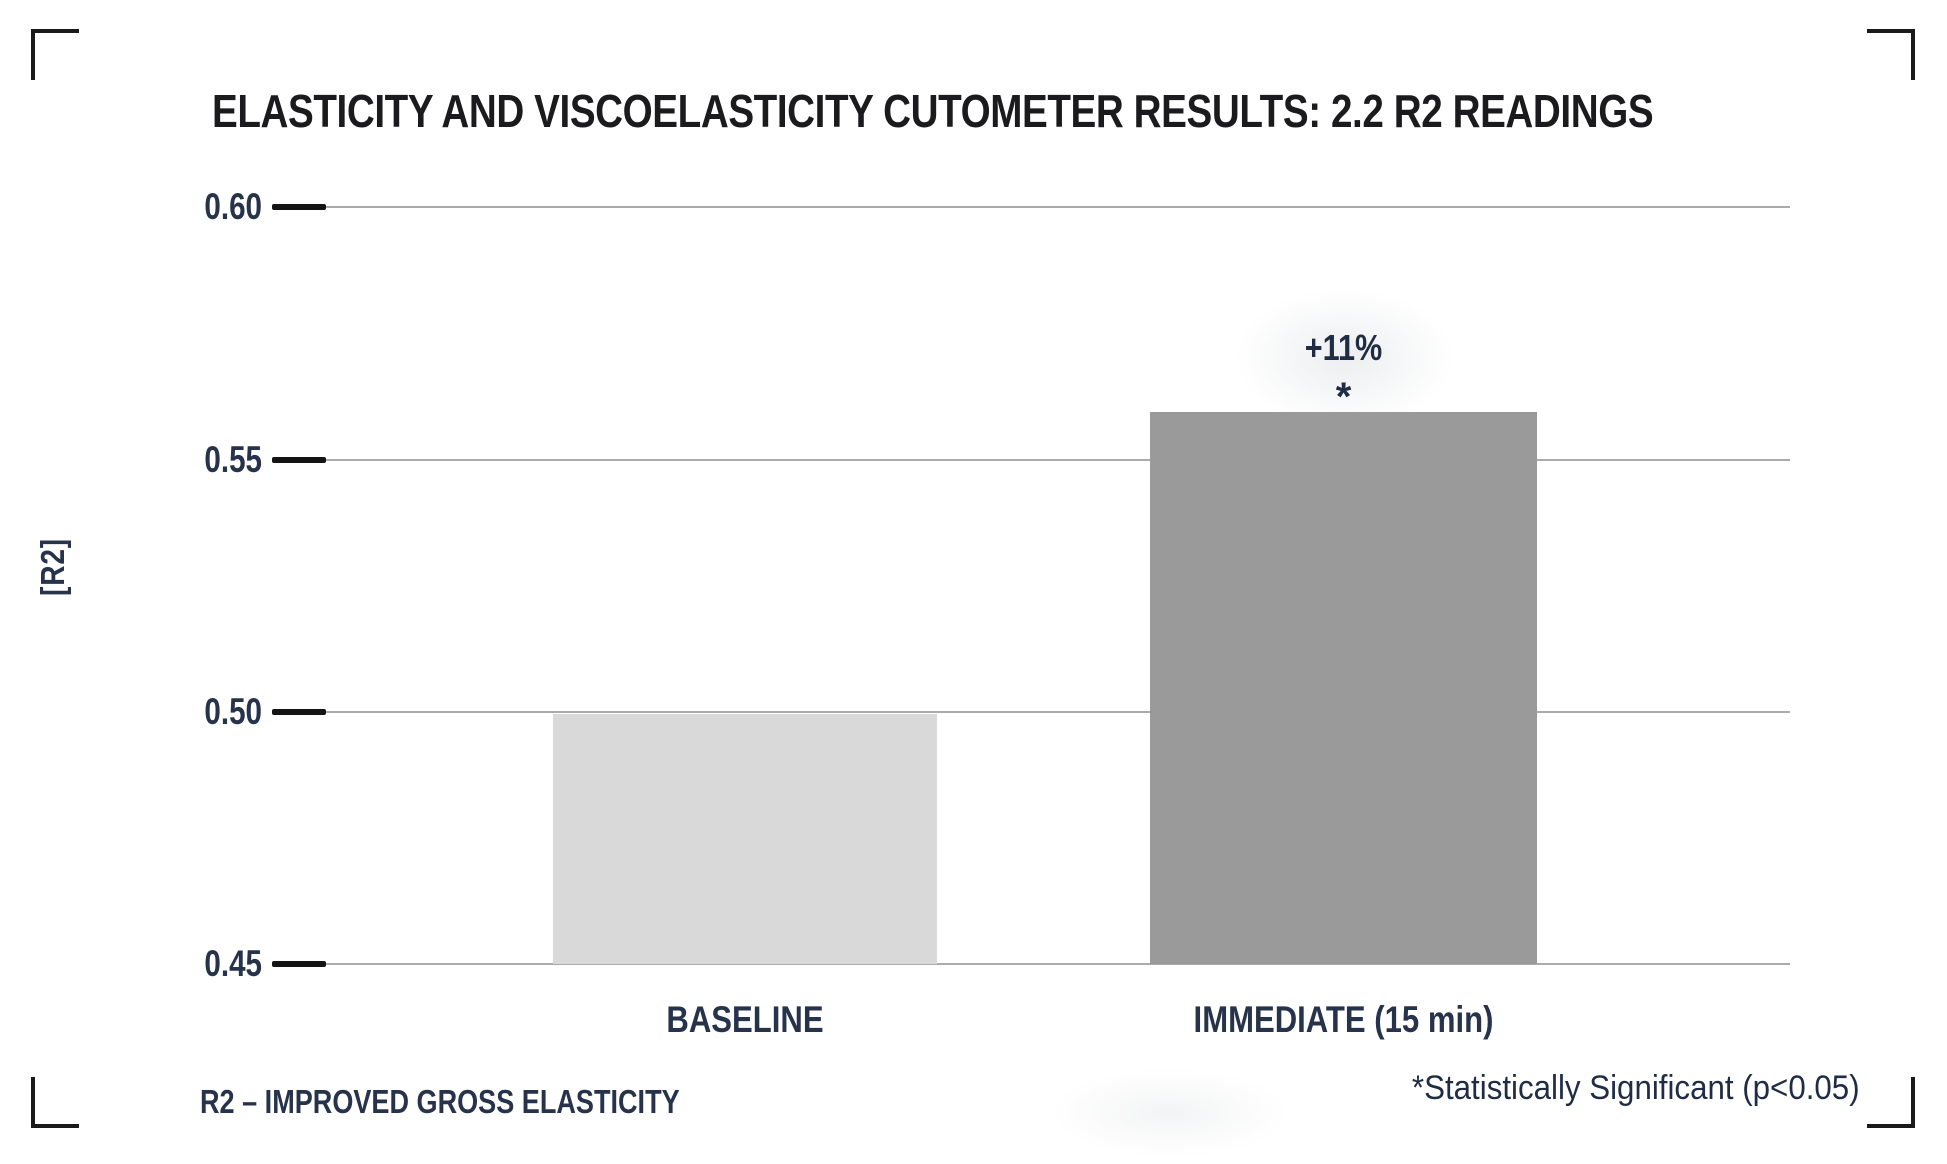 The width and height of the screenshot is (1947, 1164). Describe the element at coordinates (745, 839) in the screenshot. I see `bar-baseline` at that location.